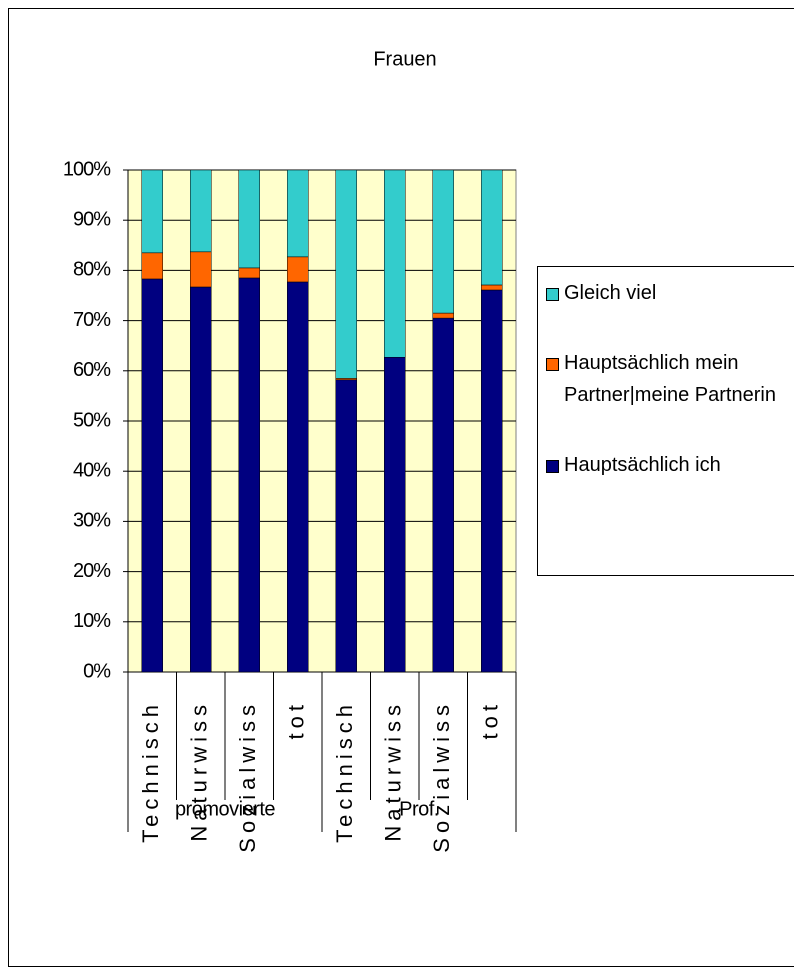 The height and width of the screenshot is (979, 794). What do you see at coordinates (92, 521) in the screenshot?
I see `y-tick-label: 30%` at bounding box center [92, 521].